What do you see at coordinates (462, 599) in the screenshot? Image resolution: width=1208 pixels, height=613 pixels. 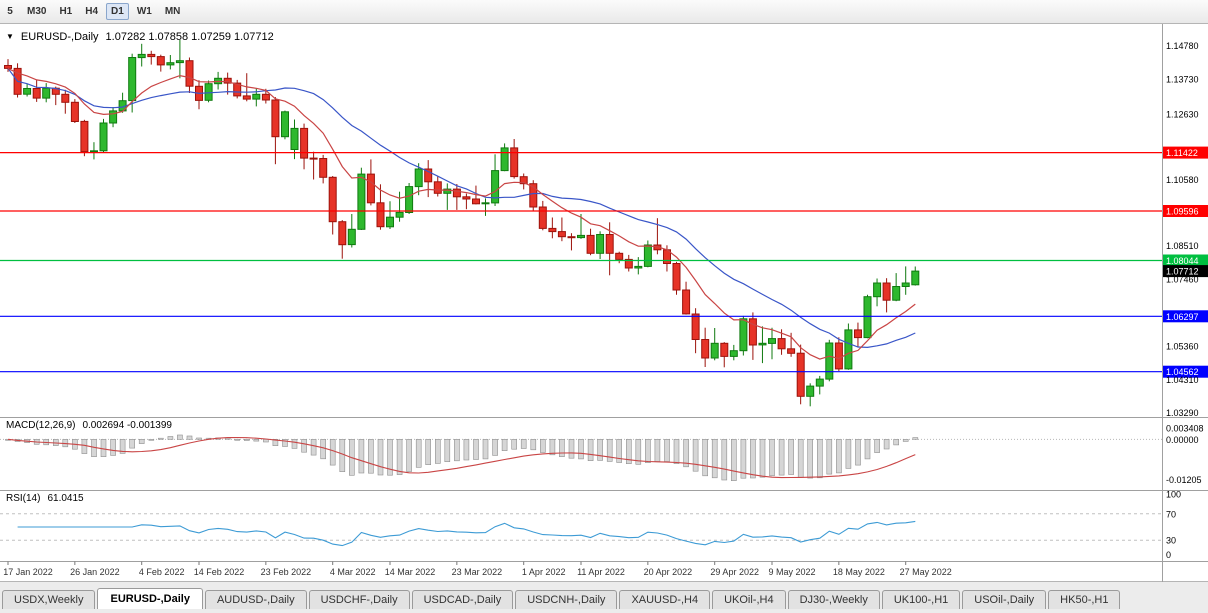 I see `chart-tab-usdcad-daily: USDCAD-,Daily` at bounding box center [462, 599].